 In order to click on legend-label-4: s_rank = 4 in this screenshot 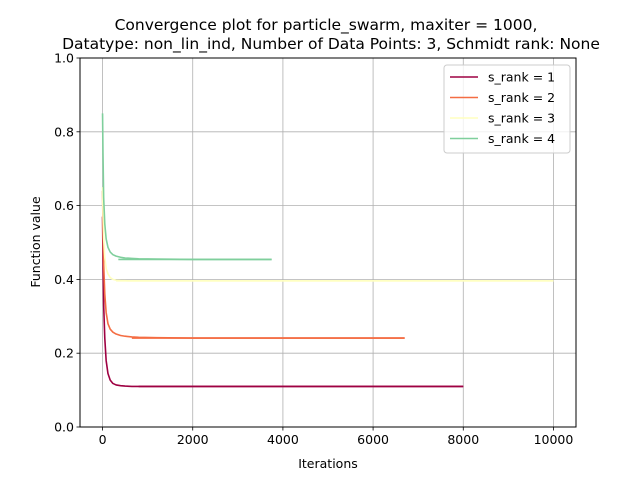, I will do `click(521, 138)`.